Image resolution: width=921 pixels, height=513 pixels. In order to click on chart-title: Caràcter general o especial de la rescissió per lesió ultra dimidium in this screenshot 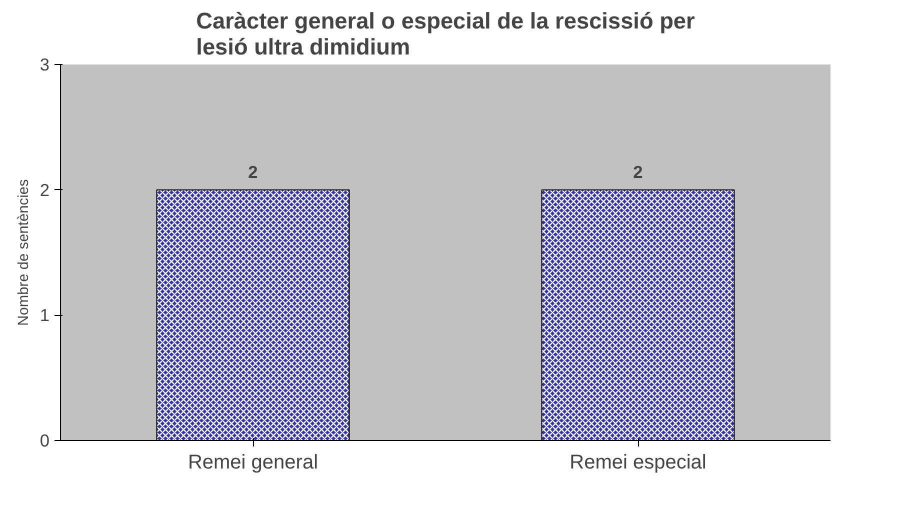, I will do `click(446, 34)`.